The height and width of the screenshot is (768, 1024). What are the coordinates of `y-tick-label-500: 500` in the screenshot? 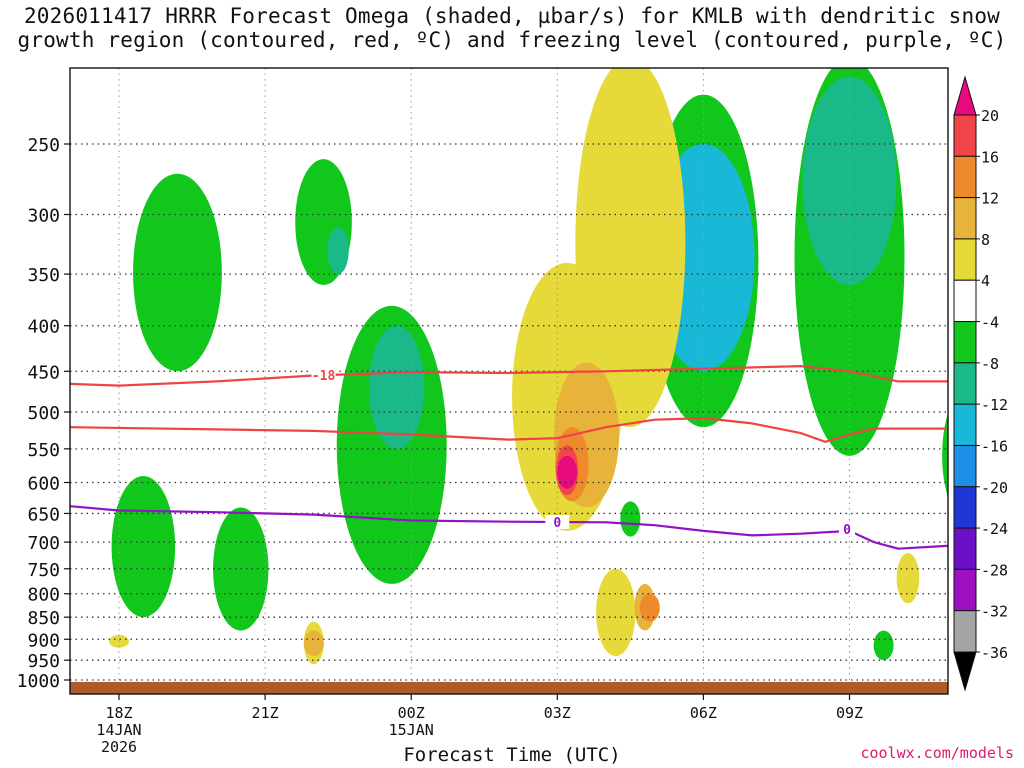 It's located at (43, 413).